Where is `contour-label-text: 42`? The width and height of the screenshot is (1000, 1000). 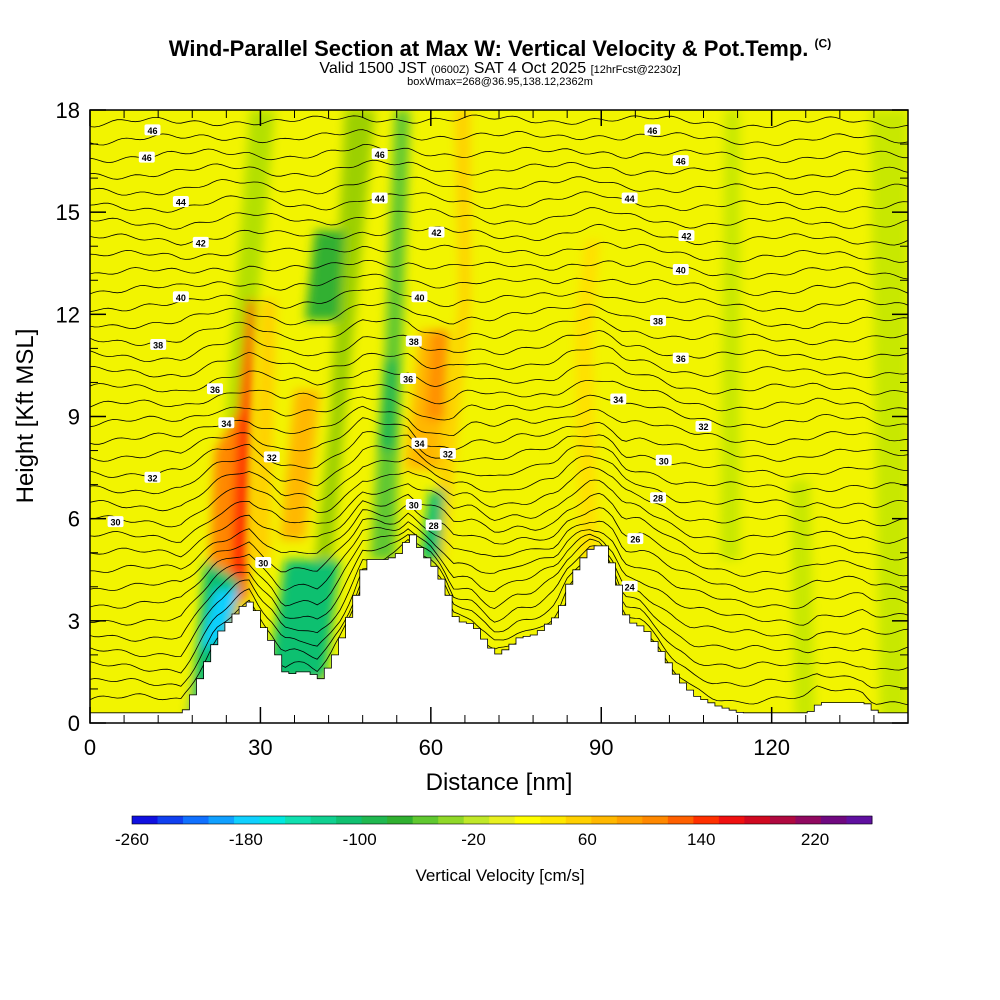
contour-label-text: 42 is located at coordinates (686, 237).